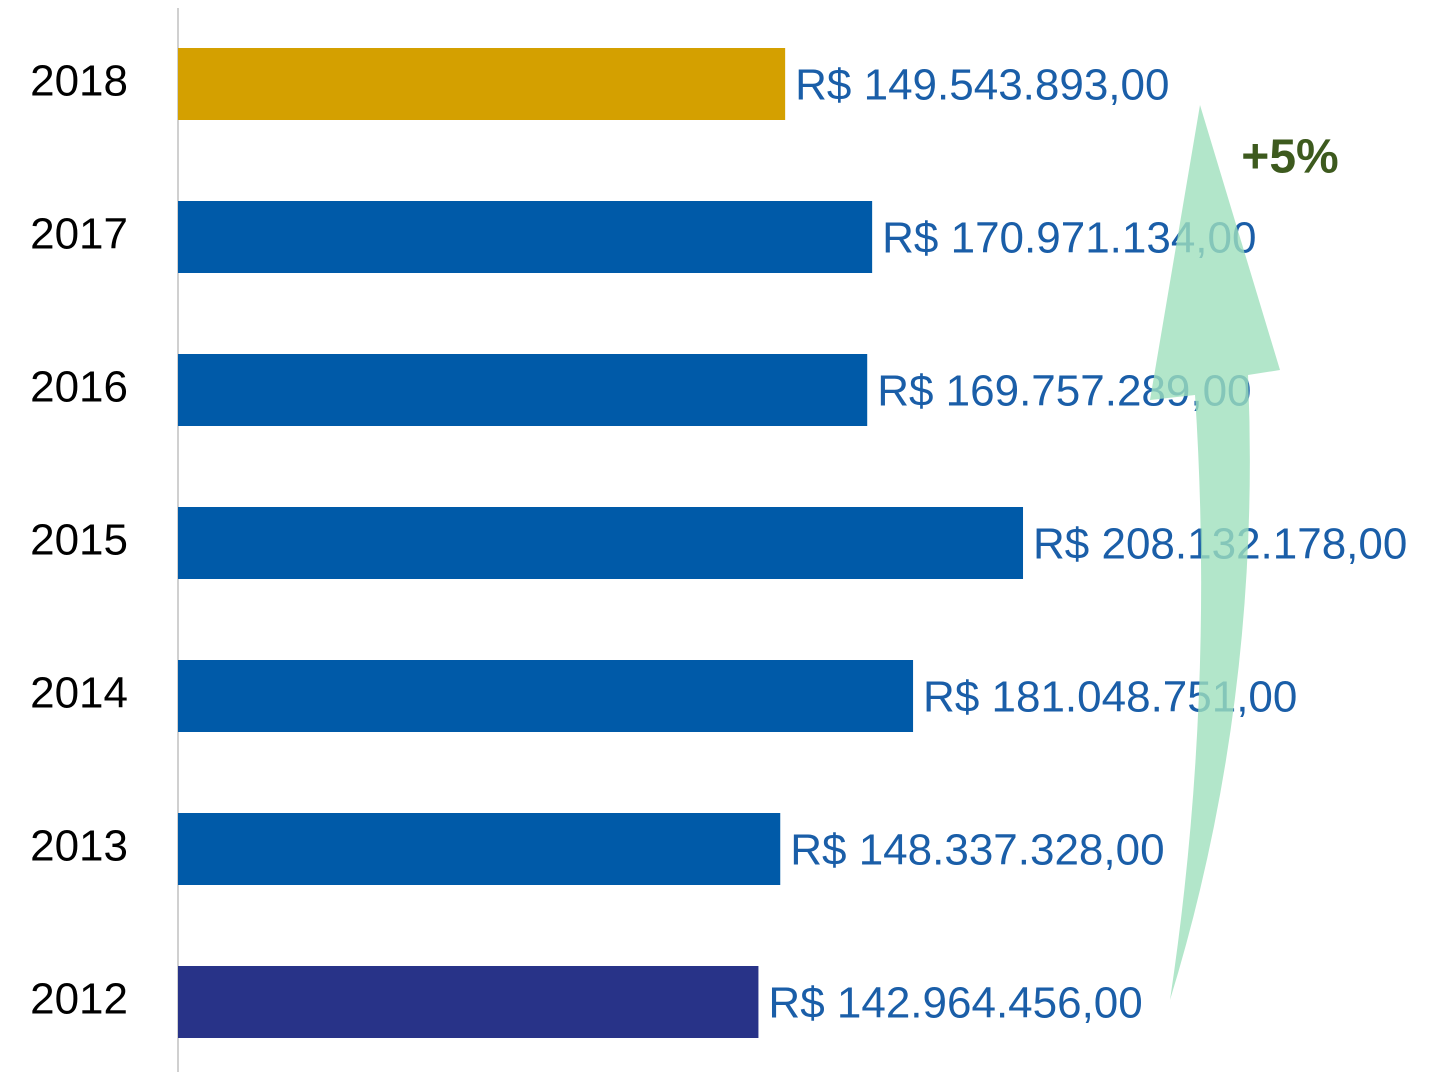 This screenshot has height=1072, width=1455. Describe the element at coordinates (1289, 157) in the screenshot. I see `annotation: +5%` at that location.